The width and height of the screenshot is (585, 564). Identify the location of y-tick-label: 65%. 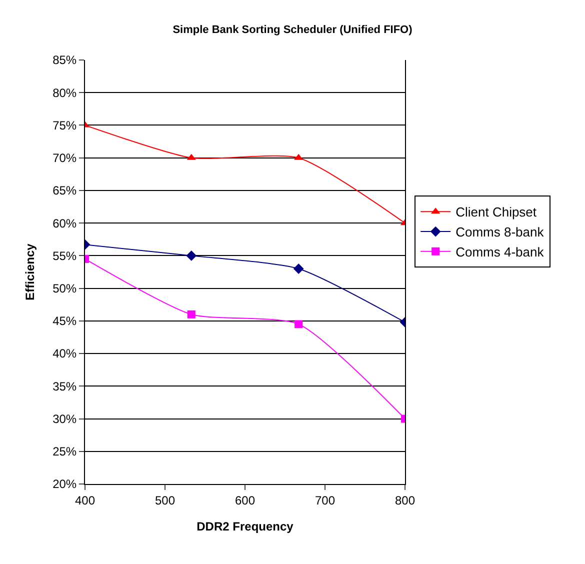
(64, 191).